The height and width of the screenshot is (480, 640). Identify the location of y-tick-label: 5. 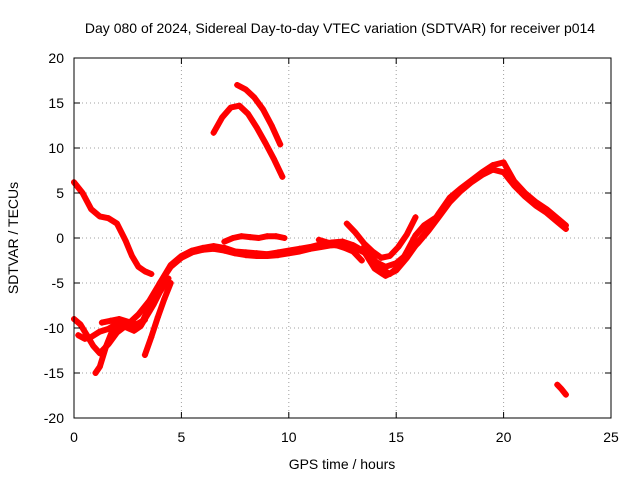
(60, 193).